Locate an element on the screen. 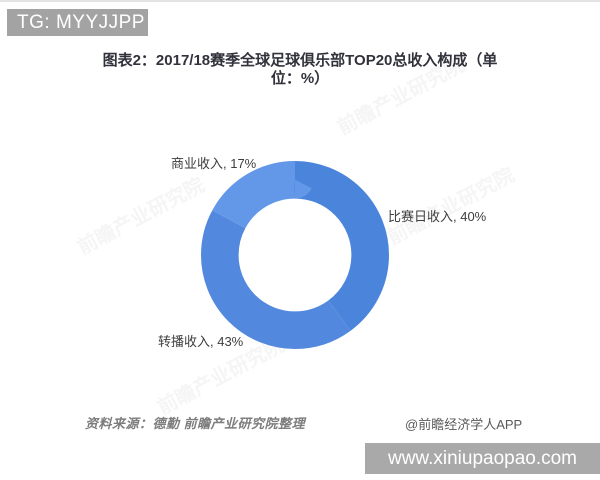  source-note: 资料来源：德勤 前瞻产业研究院整理 is located at coordinates (195, 423).